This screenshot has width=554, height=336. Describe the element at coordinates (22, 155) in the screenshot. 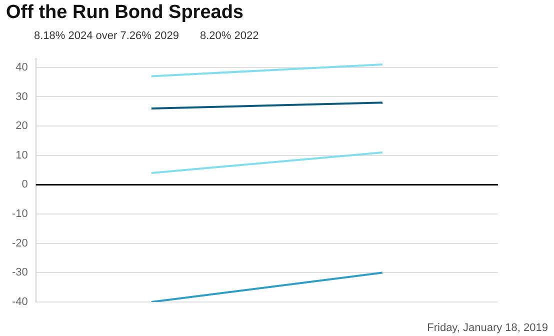

I see `y-tick-label: 10` at that location.